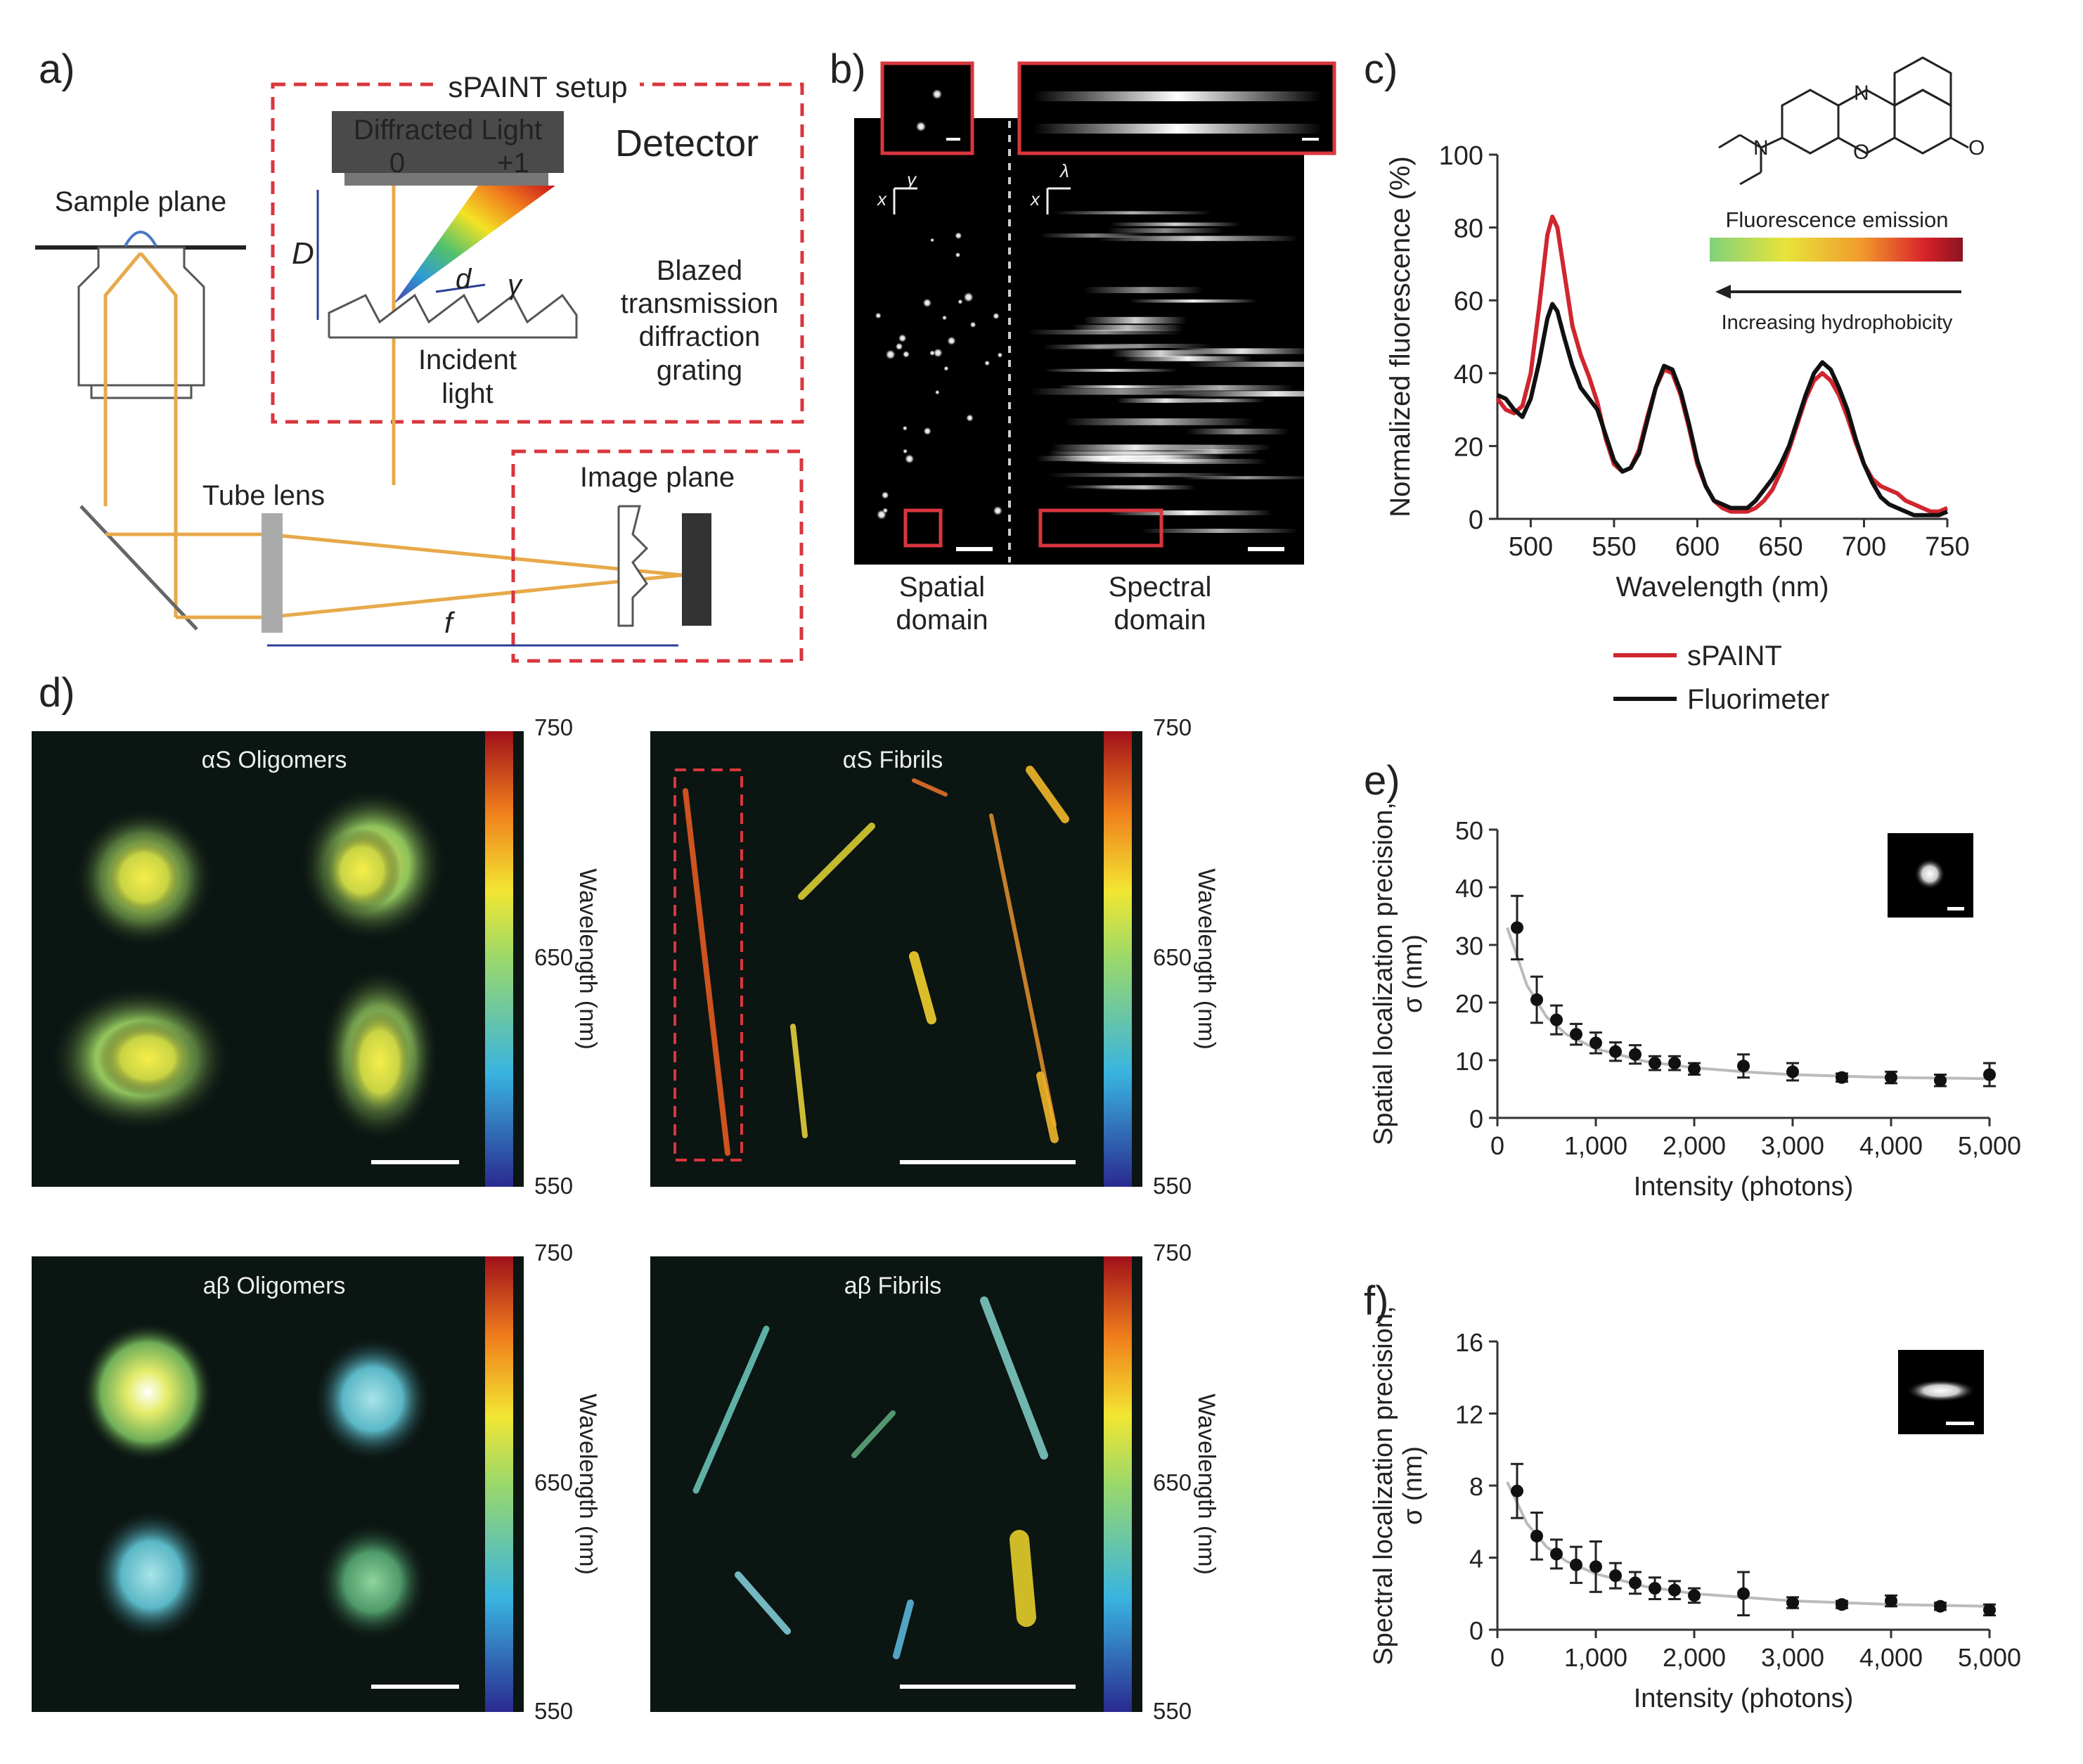 The width and height of the screenshot is (2083, 1764). I want to click on y-tick-label: 0, so click(1476, 520).